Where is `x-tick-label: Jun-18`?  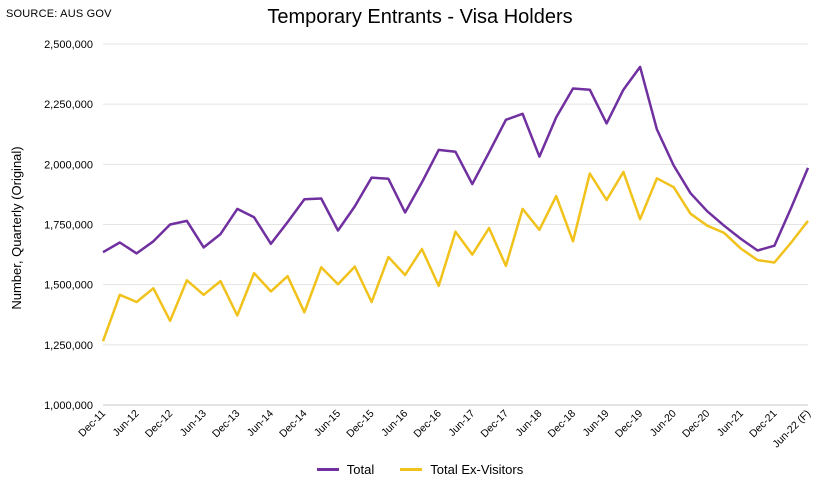 x-tick-label: Jun-18 is located at coordinates (528, 423).